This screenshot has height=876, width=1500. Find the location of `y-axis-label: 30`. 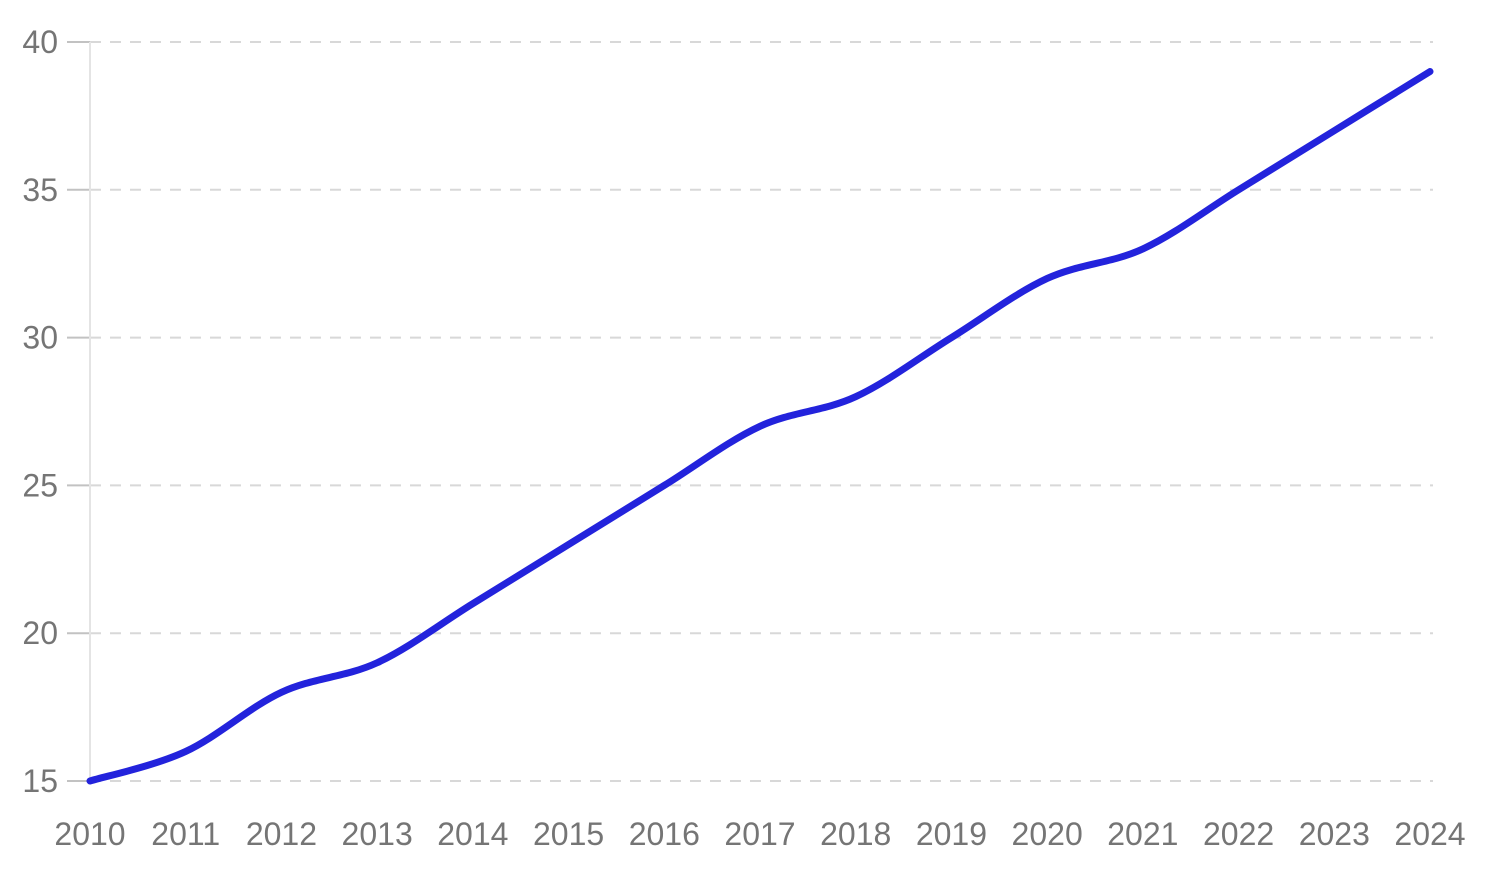

y-axis-label: 30 is located at coordinates (40, 338).